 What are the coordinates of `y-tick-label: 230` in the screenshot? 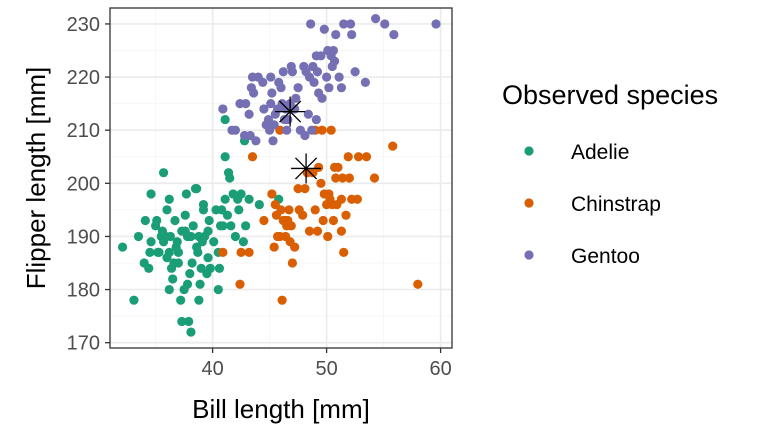 It's located at (83, 25).